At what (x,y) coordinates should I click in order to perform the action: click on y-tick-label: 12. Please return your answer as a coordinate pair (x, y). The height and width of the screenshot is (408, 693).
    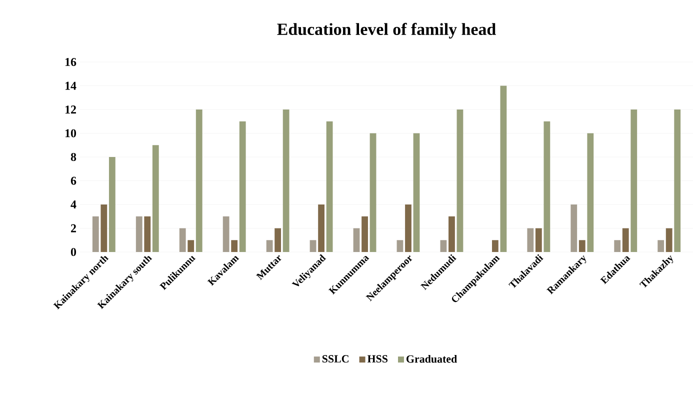
    Looking at the image, I should click on (70, 110).